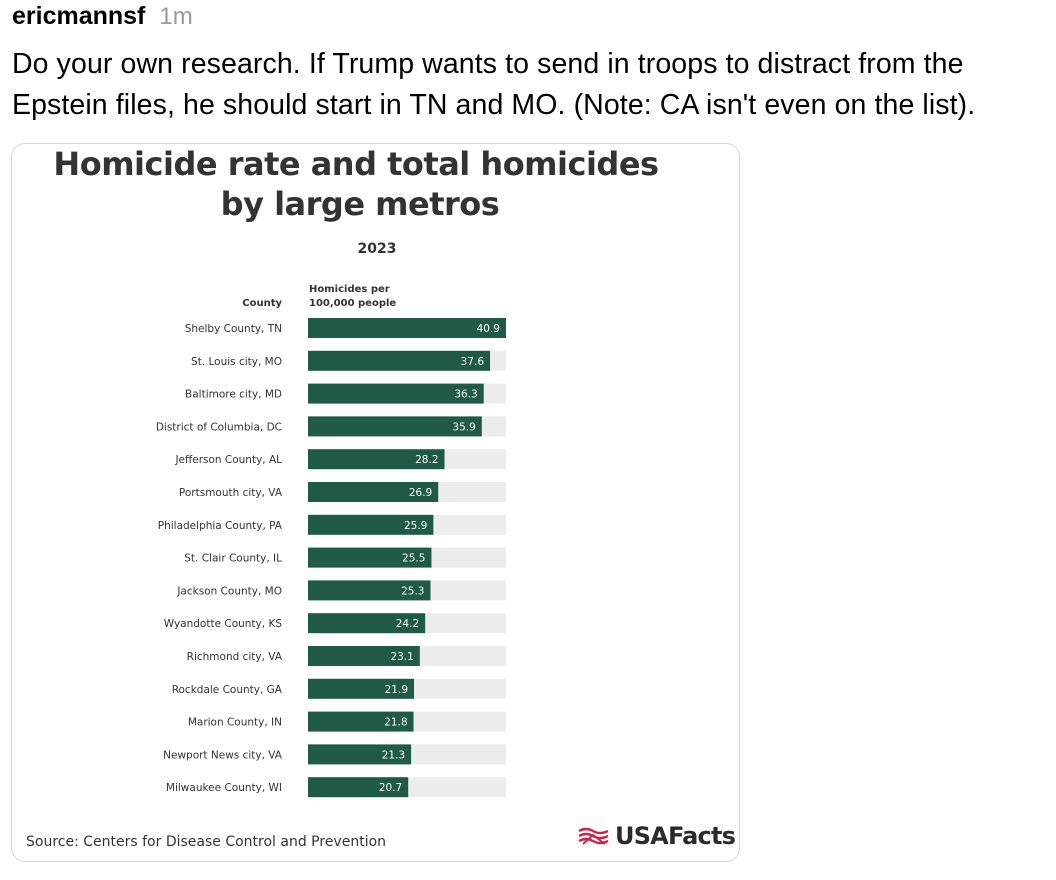 The width and height of the screenshot is (1056, 880). What do you see at coordinates (420, 493) in the screenshot?
I see `value-label: 26.9` at bounding box center [420, 493].